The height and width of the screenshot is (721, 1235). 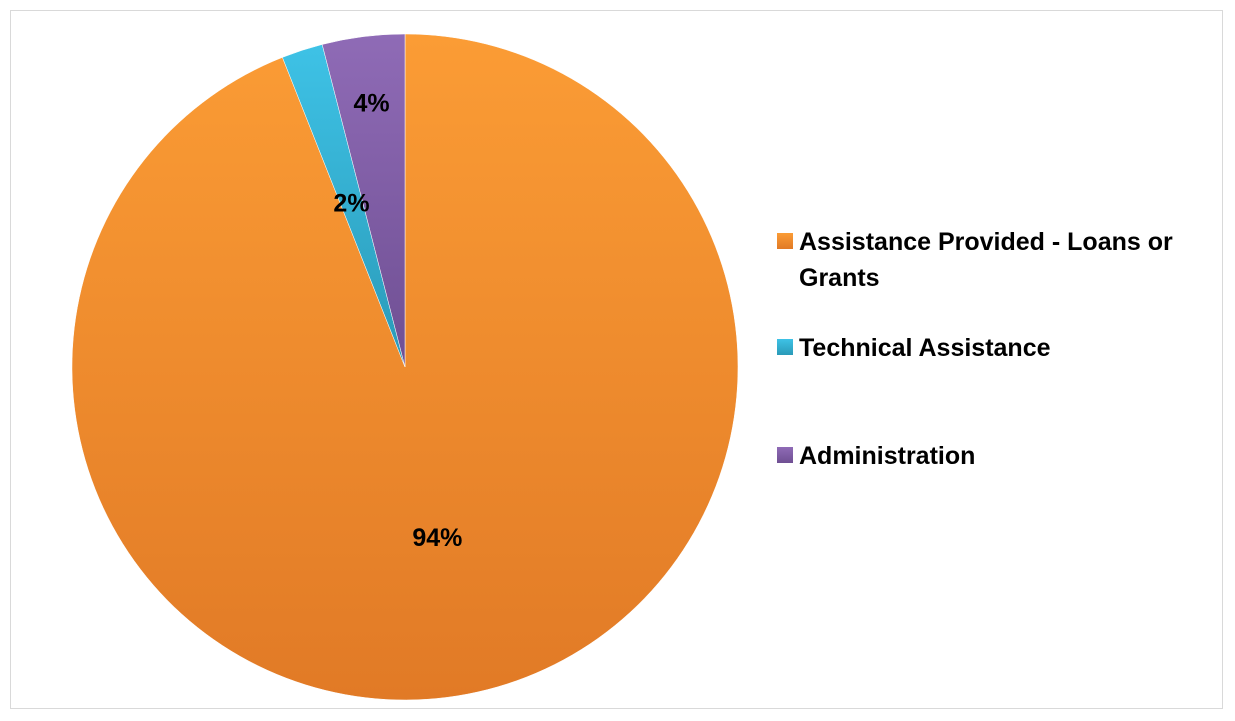 What do you see at coordinates (887, 456) in the screenshot?
I see `legend-label-administration: Administration` at bounding box center [887, 456].